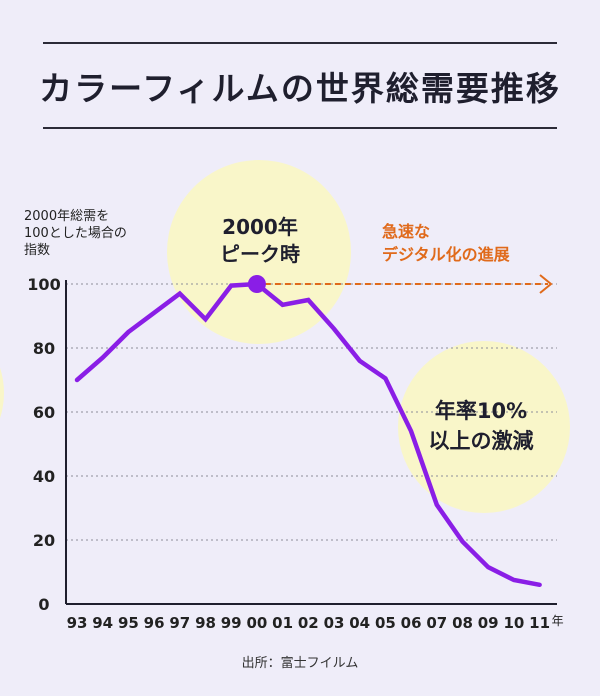 This screenshot has height=696, width=600. What do you see at coordinates (462, 623) in the screenshot?
I see `x-tick-label: 08` at bounding box center [462, 623].